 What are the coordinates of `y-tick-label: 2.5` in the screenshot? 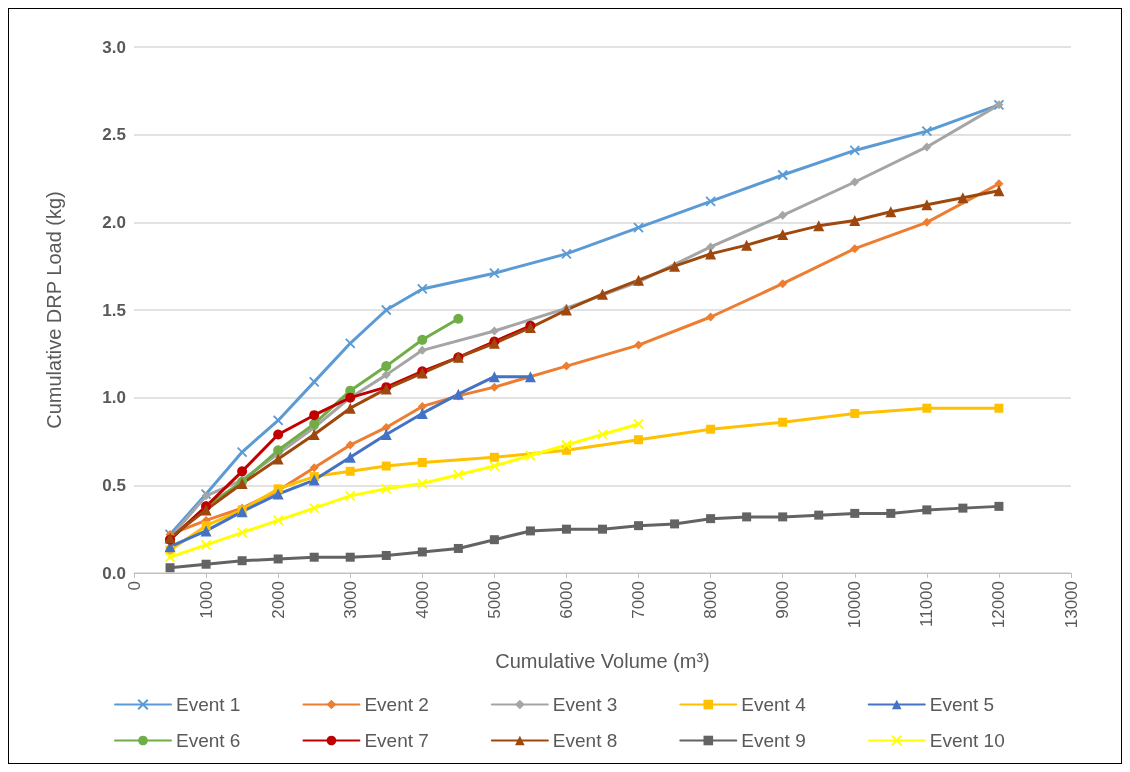 It's located at (114, 135).